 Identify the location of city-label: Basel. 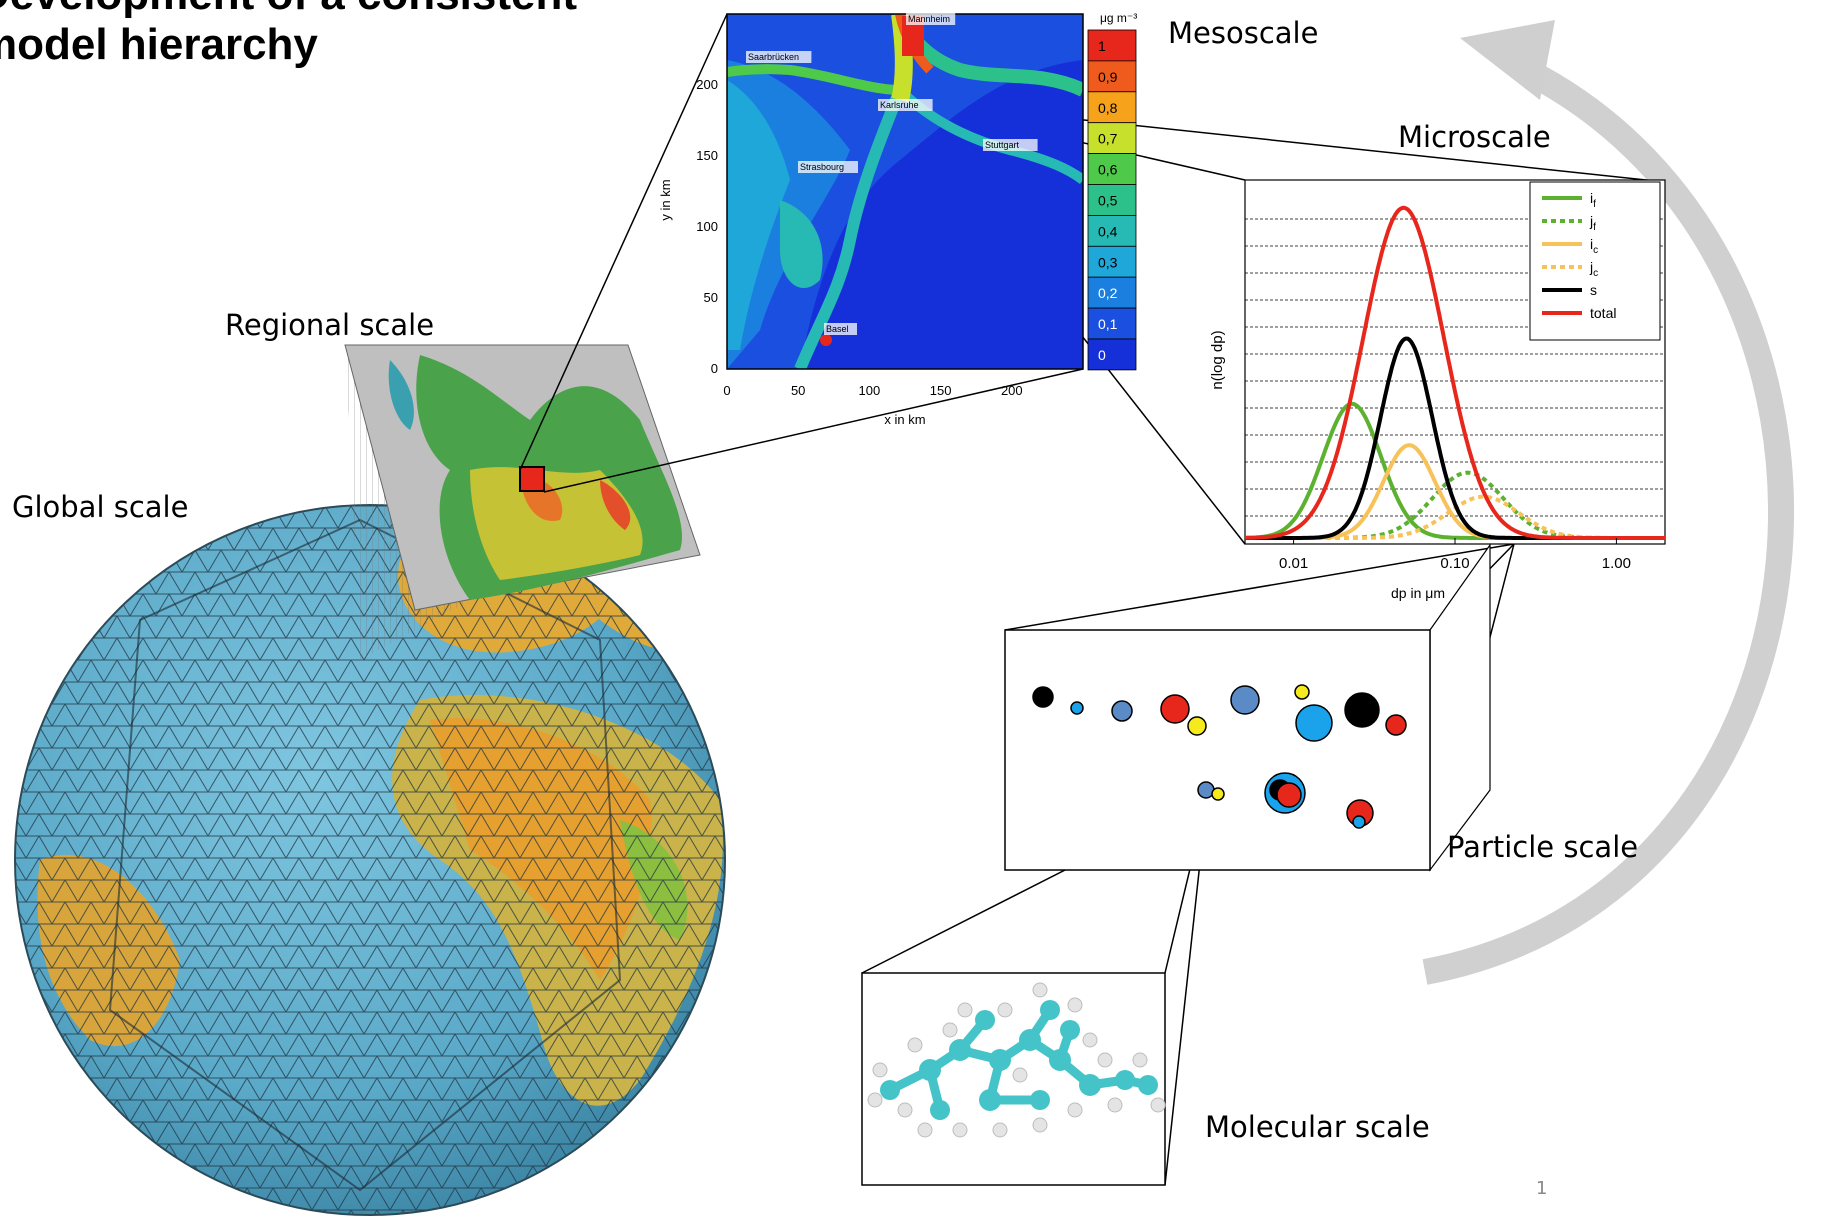
(837, 329).